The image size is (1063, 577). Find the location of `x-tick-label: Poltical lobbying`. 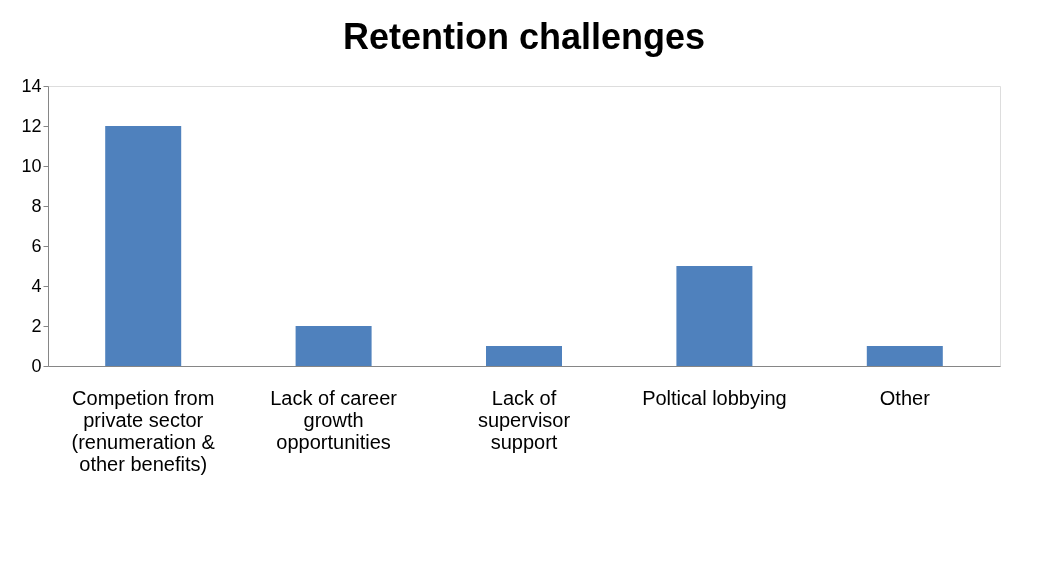

x-tick-label: Poltical lobbying is located at coordinates (714, 397).